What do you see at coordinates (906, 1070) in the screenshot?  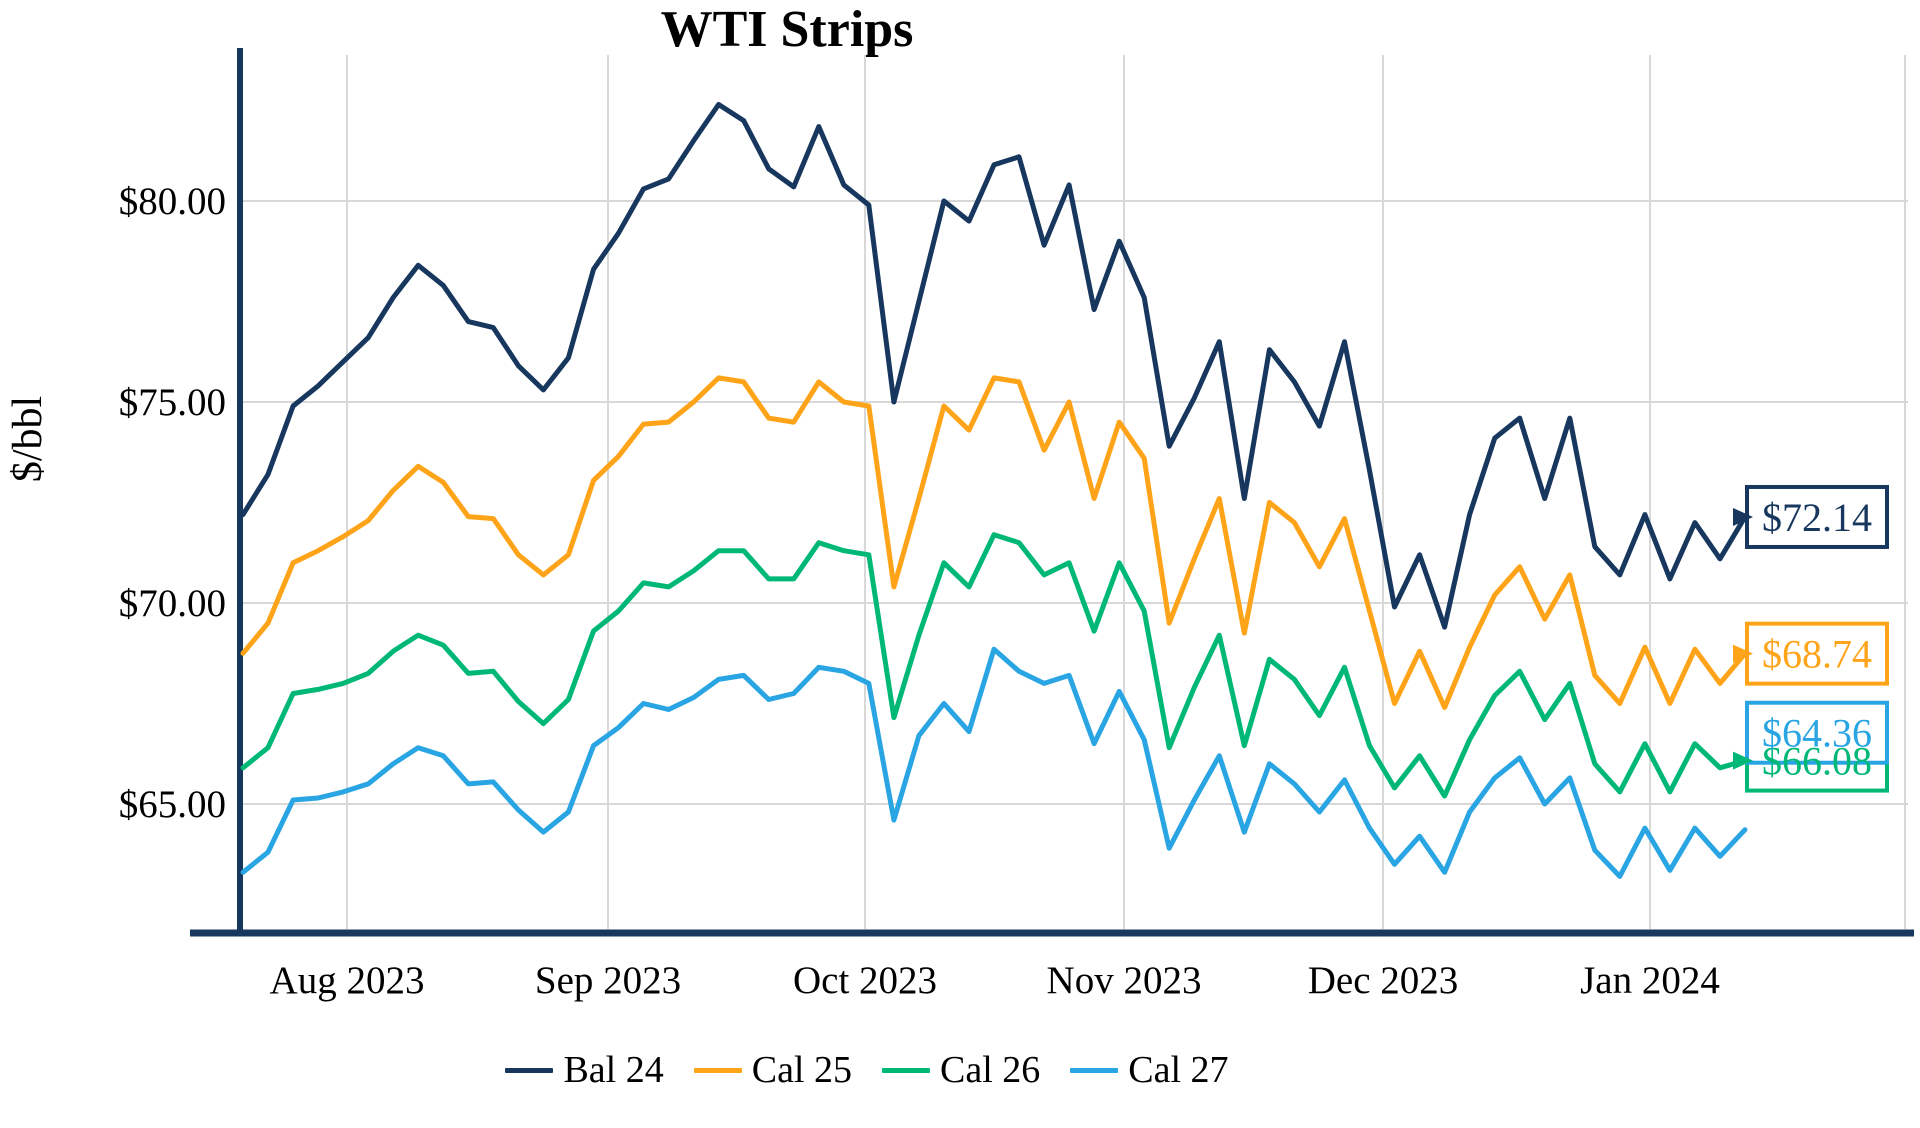 I see `cal-26-line-swatch-icon` at bounding box center [906, 1070].